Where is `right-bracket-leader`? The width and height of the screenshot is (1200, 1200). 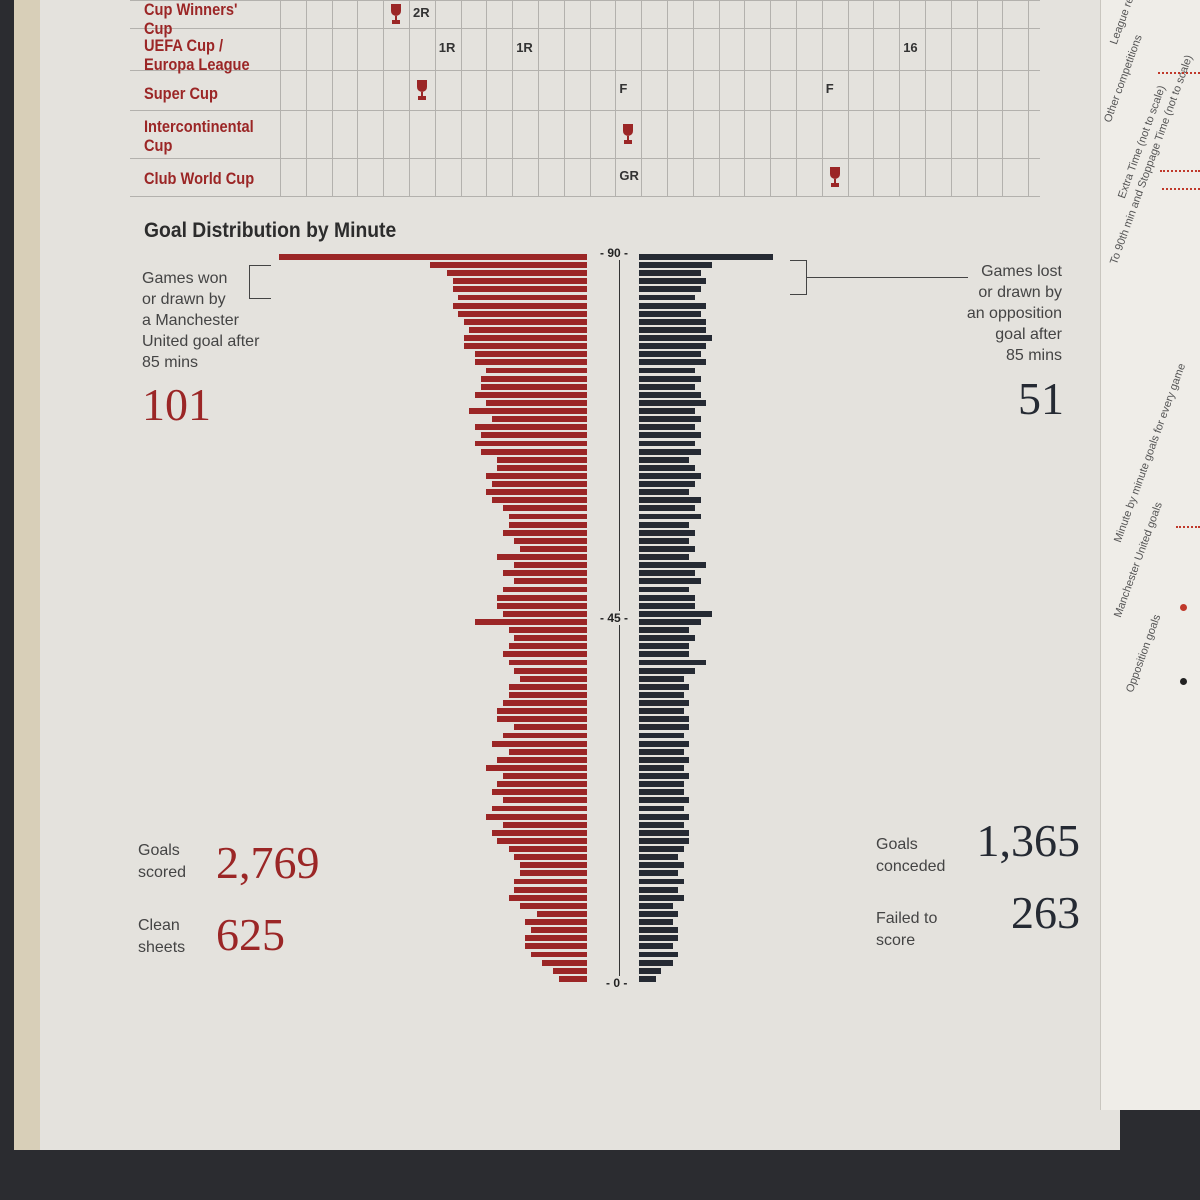 right-bracket-leader is located at coordinates (887, 277).